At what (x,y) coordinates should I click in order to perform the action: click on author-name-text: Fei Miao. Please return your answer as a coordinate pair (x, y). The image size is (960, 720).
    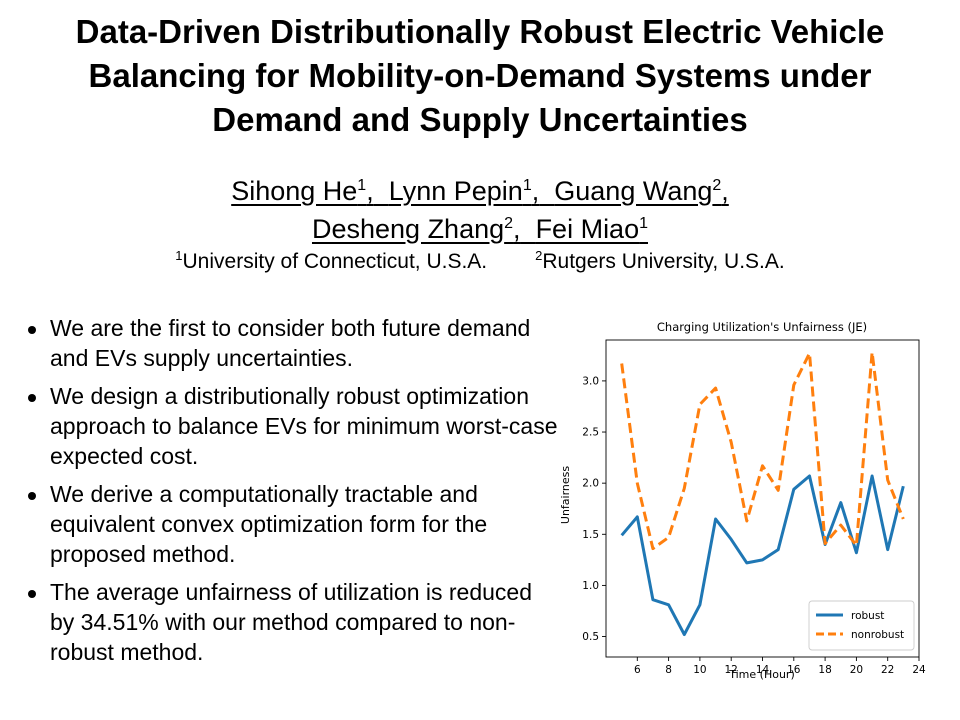
    Looking at the image, I should click on (587, 229).